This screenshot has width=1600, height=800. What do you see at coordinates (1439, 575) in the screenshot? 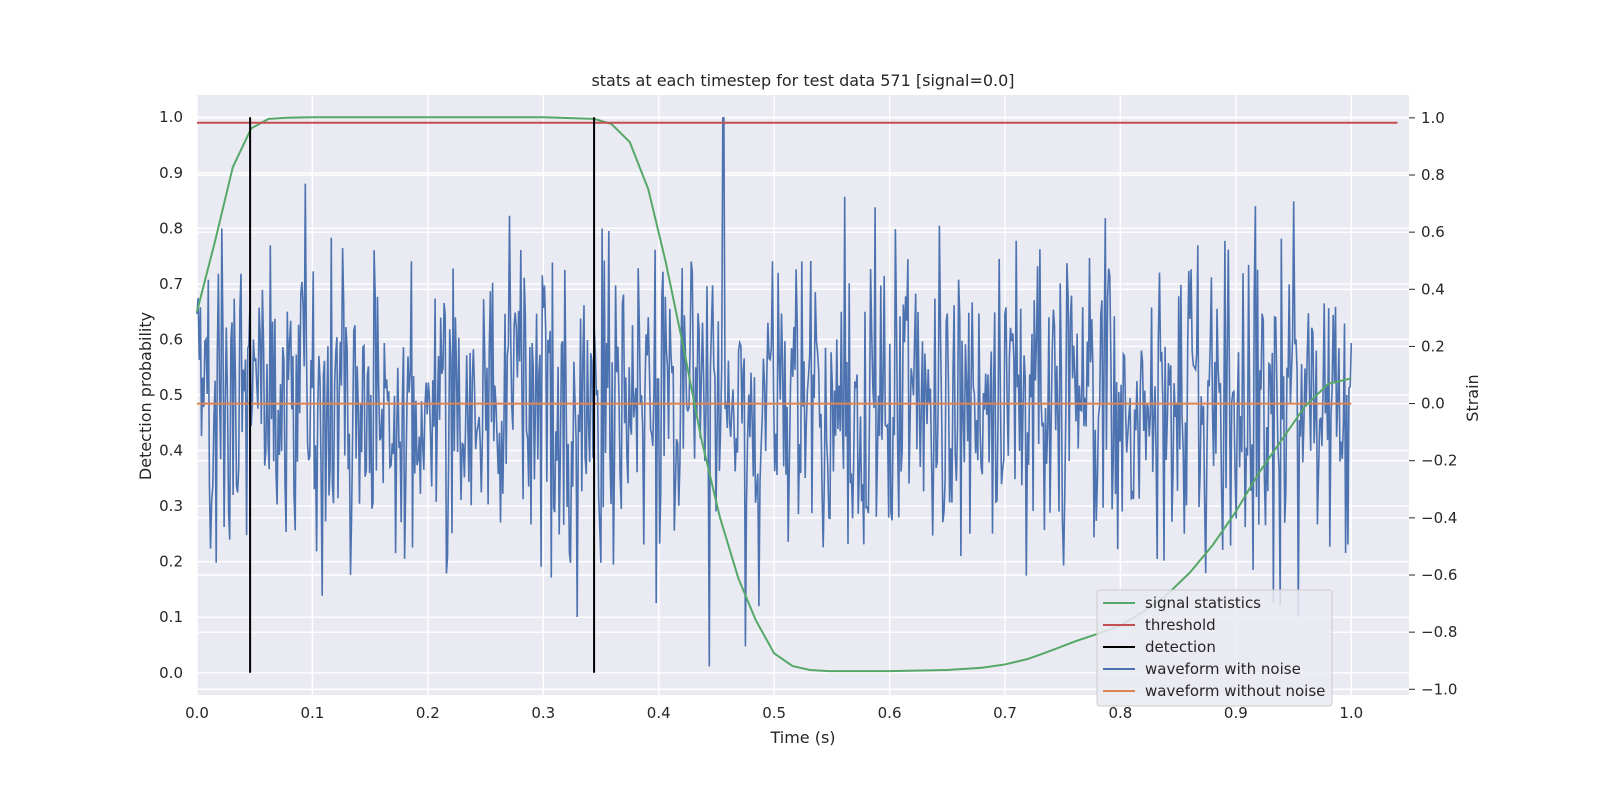
I see `y2-tick-label: −0.6` at bounding box center [1439, 575].